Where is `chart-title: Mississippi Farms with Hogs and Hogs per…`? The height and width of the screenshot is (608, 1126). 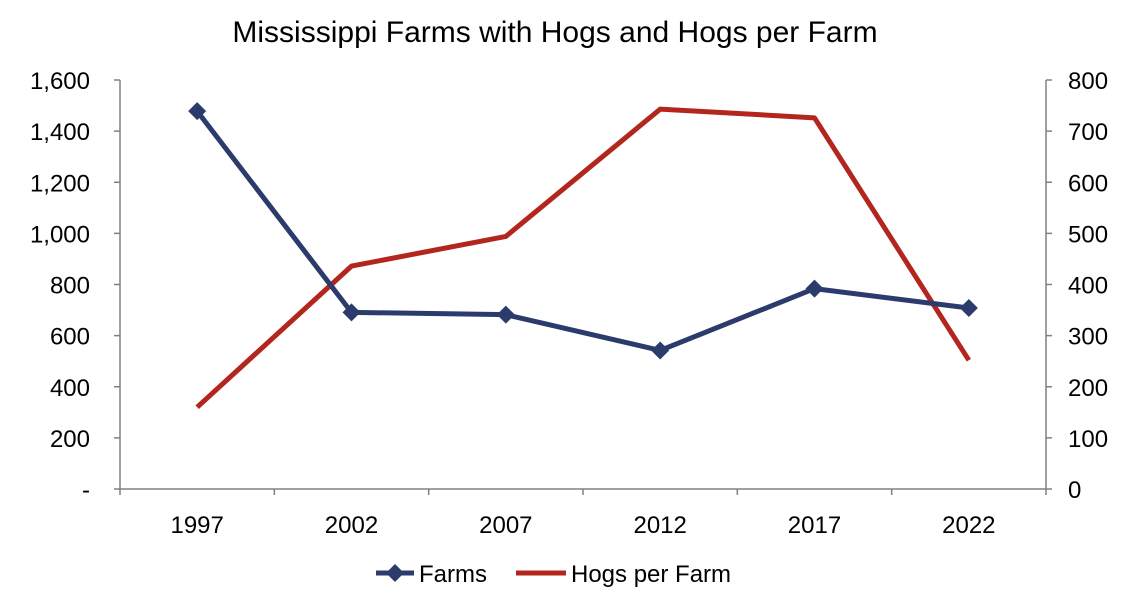
chart-title: Mississippi Farms with Hogs and Hogs per… is located at coordinates (554, 32).